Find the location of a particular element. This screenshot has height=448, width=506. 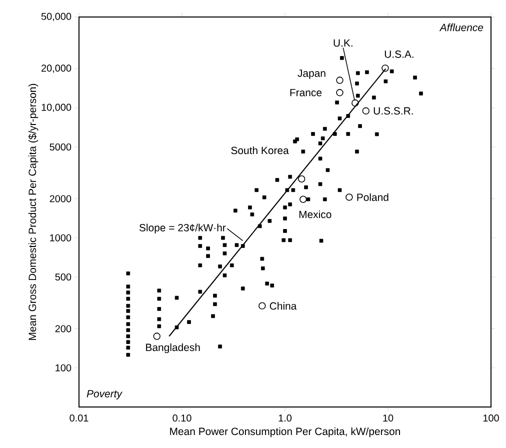

y-tick-label: 2000 is located at coordinates (61, 198).